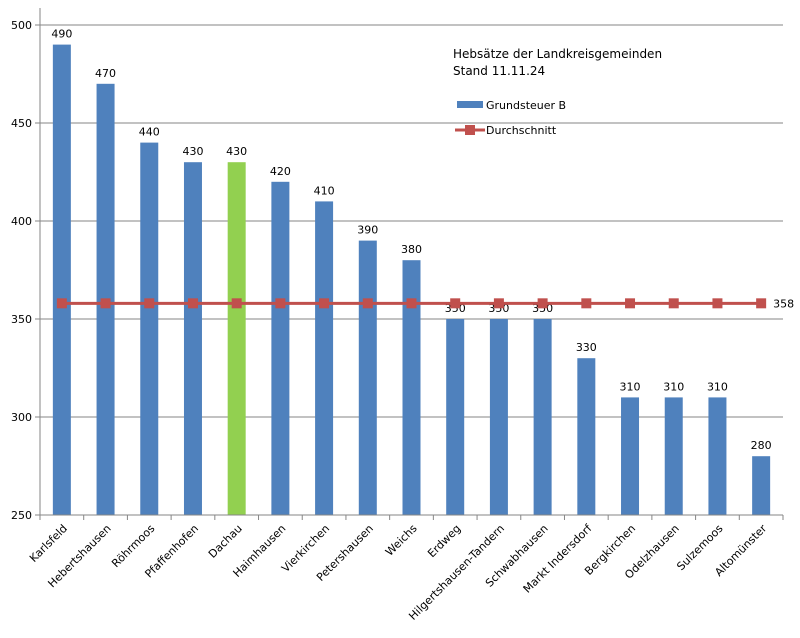 The height and width of the screenshot is (638, 800). I want to click on data-label: 470, so click(105, 73).